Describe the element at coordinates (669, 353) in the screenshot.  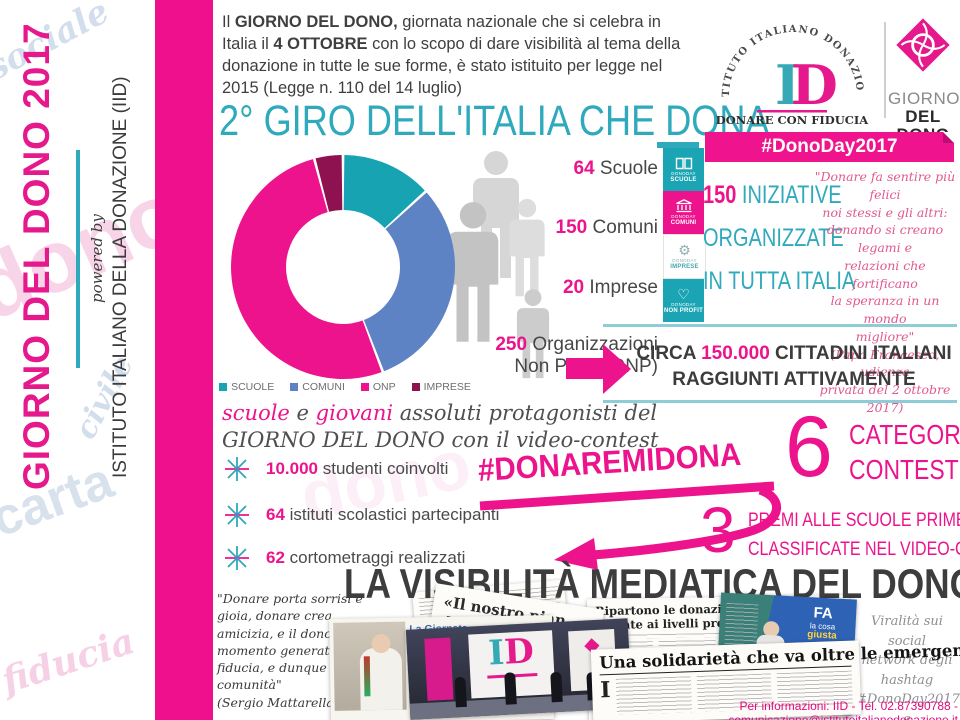
I see `reach-pre: CIRCA` at that location.